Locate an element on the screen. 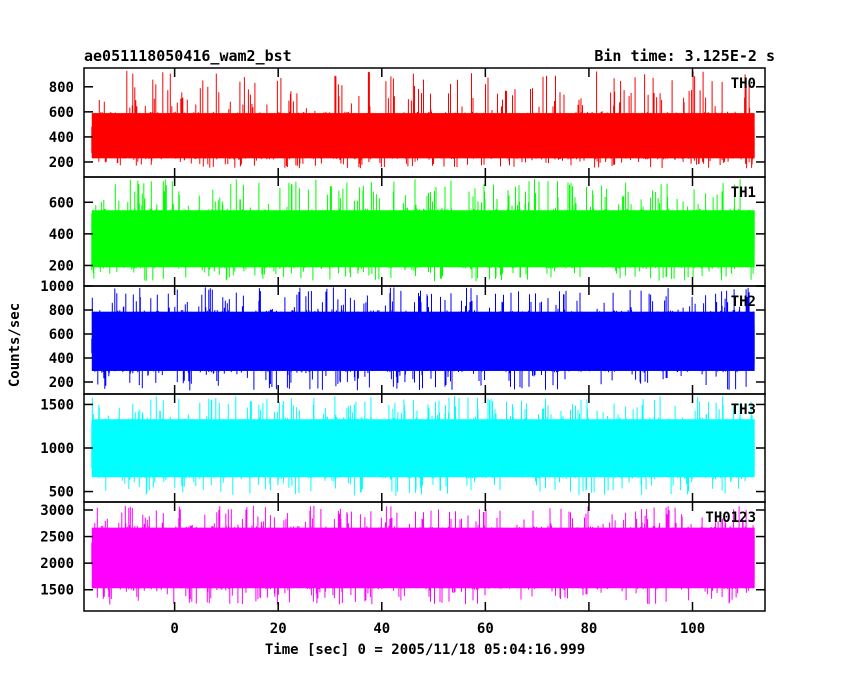 This screenshot has width=850, height=680. y-tick-label: 500 is located at coordinates (61, 493).